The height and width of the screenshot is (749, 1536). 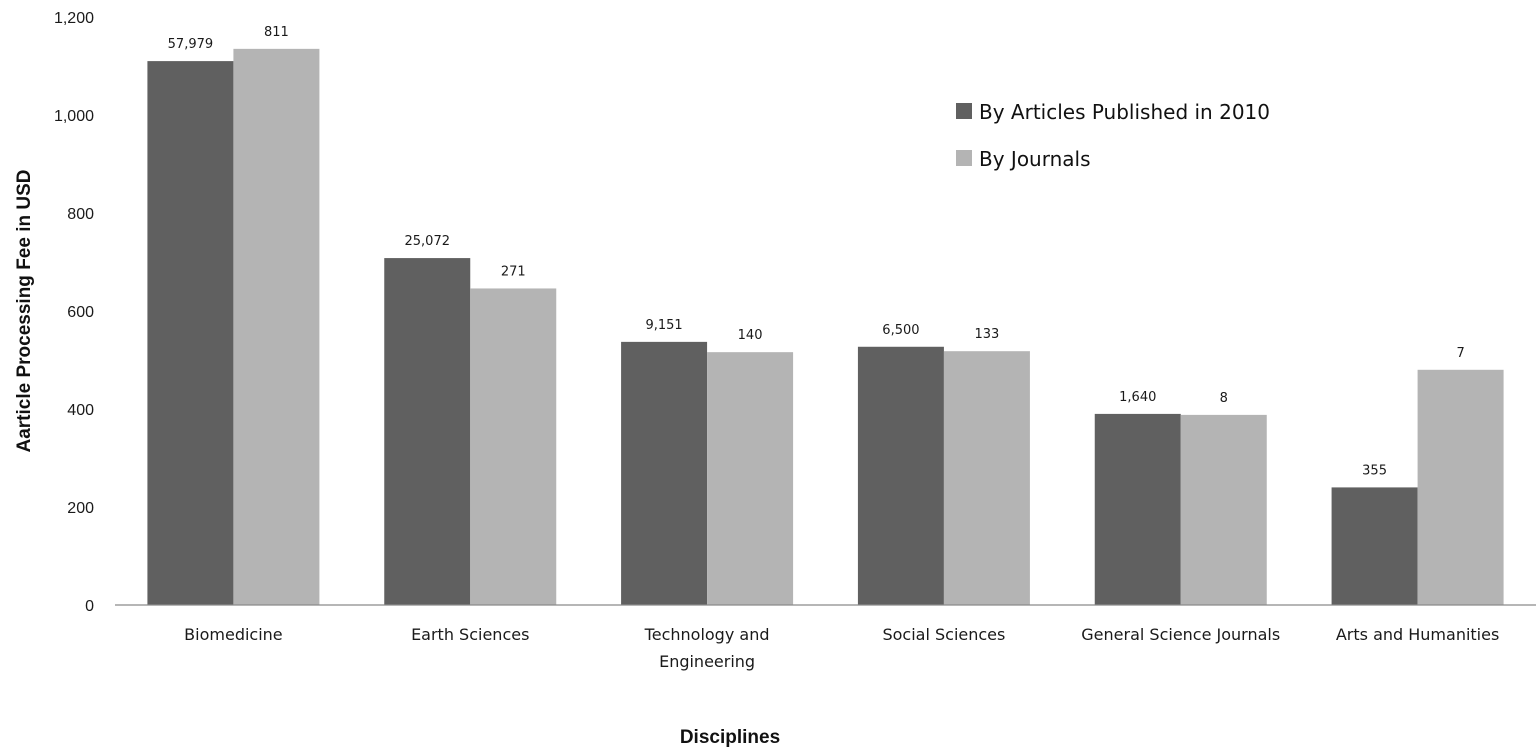 I want to click on data-label: 9,151, so click(x=663, y=325).